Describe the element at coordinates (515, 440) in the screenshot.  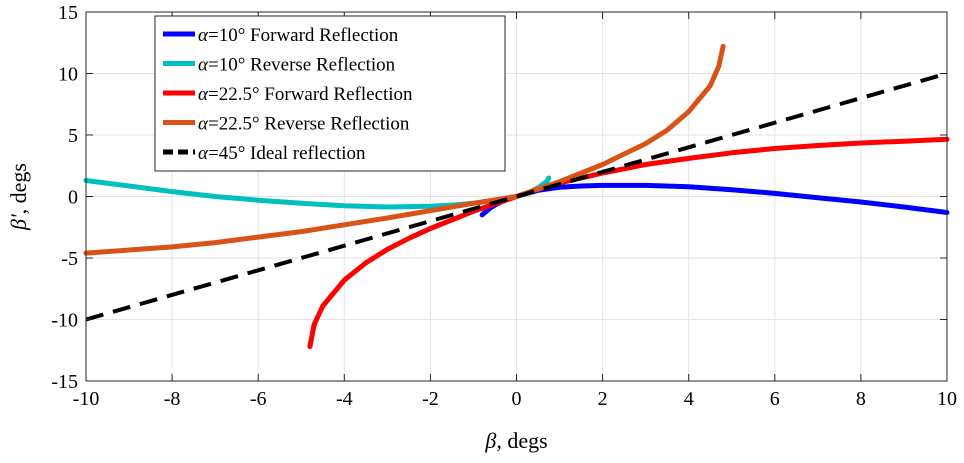
I see `x-axis-title: β, degs` at that location.